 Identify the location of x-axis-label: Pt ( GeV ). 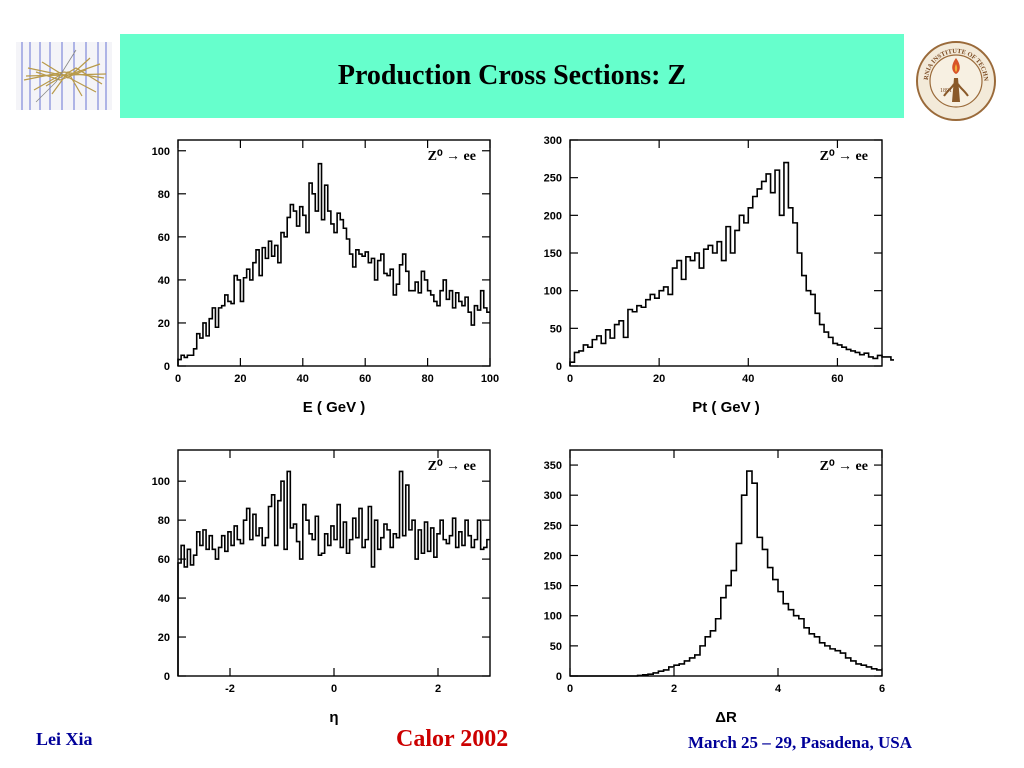
(726, 407).